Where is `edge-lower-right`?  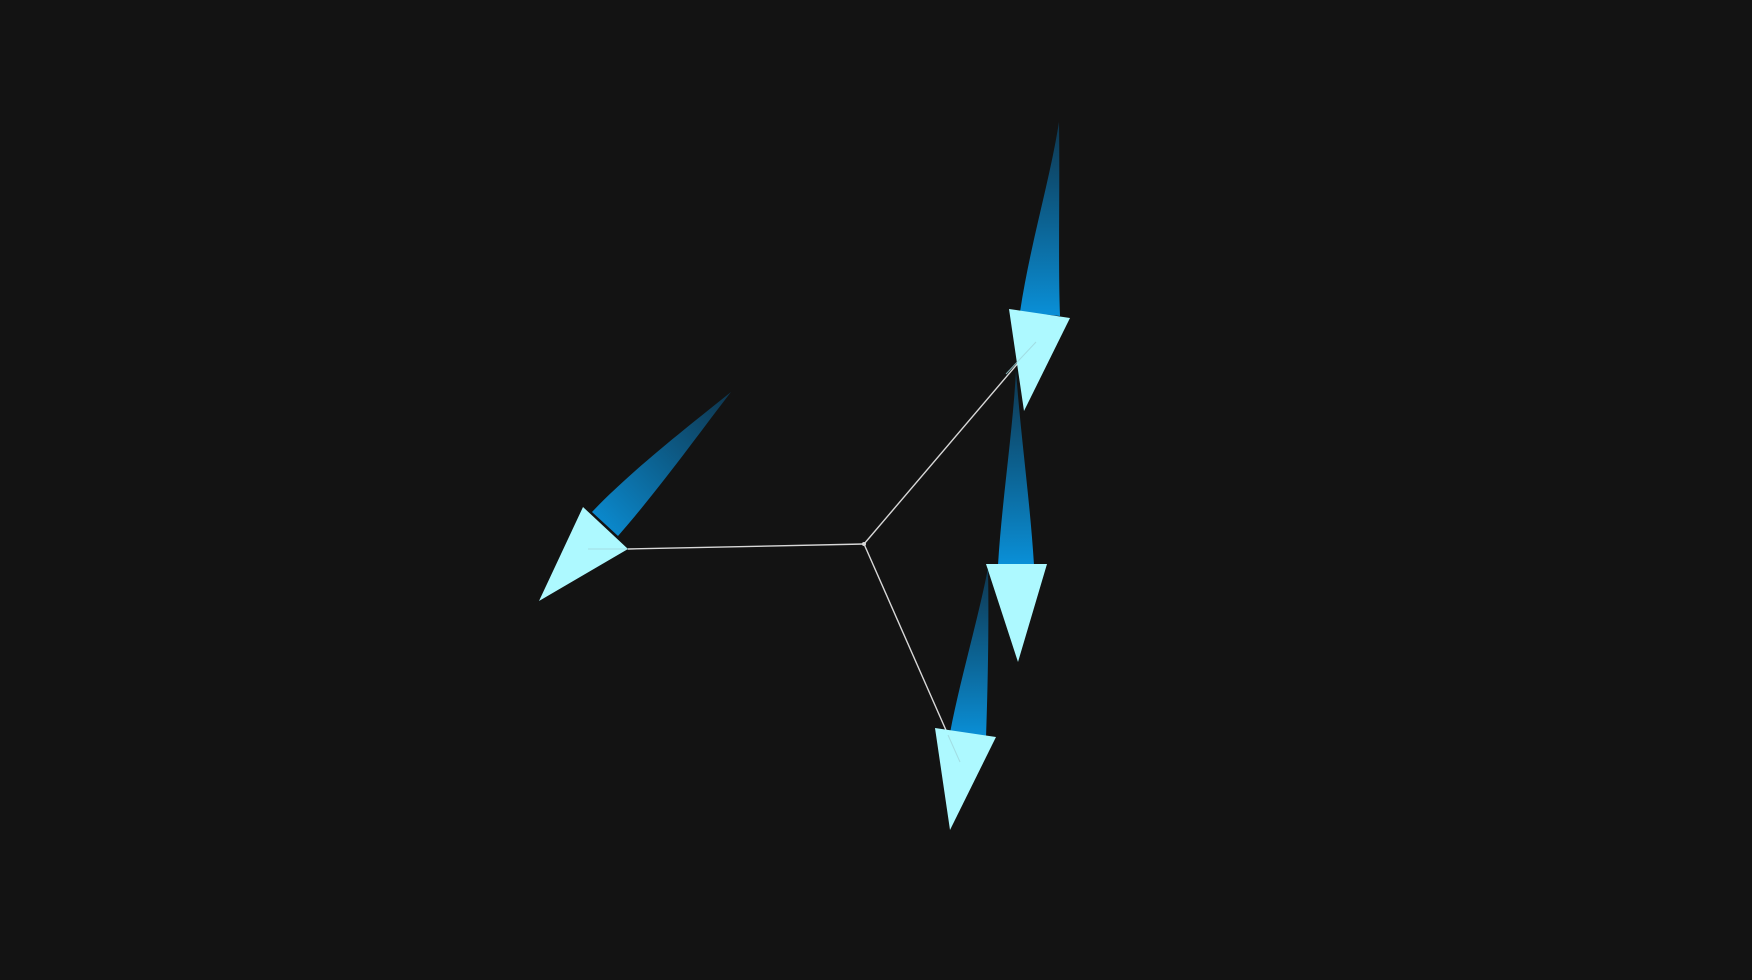 edge-lower-right is located at coordinates (912, 653).